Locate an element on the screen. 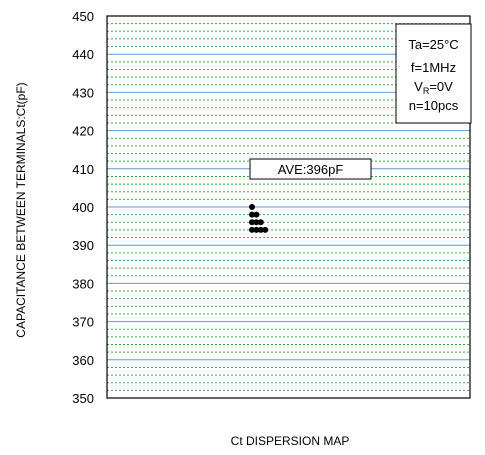 The width and height of the screenshot is (485, 455). y-tick-label: 410 is located at coordinates (83, 169).